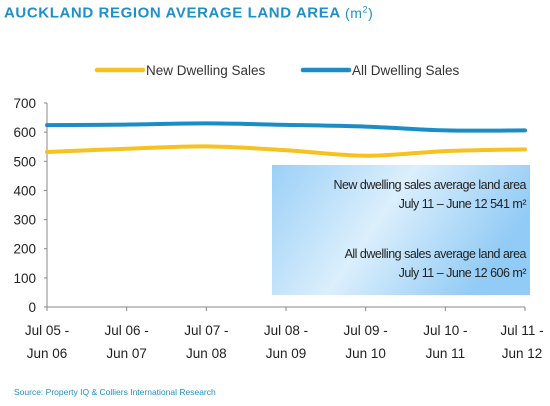 This screenshot has width=550, height=406. Describe the element at coordinates (206, 70) in the screenshot. I see `legend-label-1: New Dwelling Sales` at that location.